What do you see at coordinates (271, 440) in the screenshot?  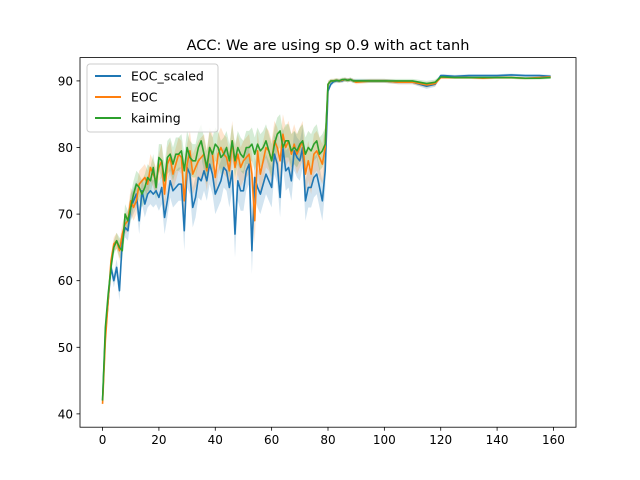 I see `x-tick-label: 60` at bounding box center [271, 440].